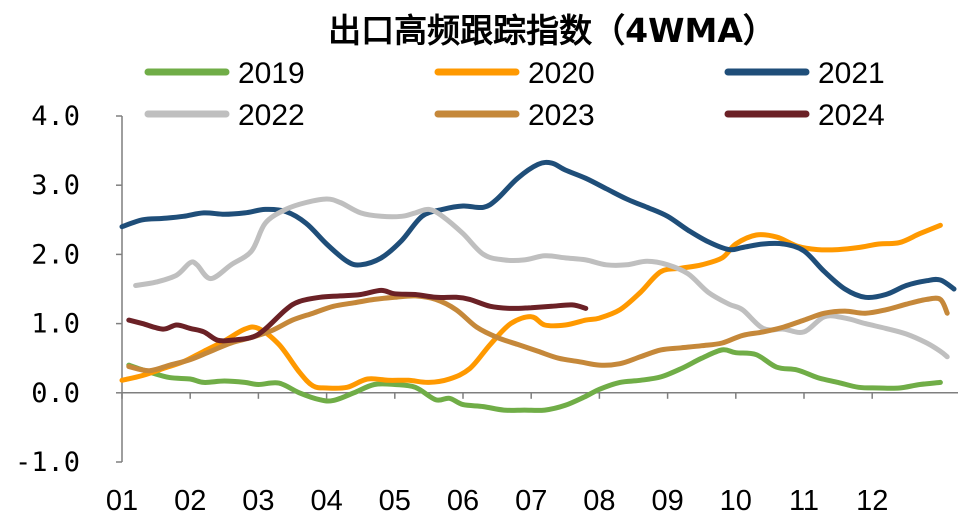  I want to click on series-line-2024, so click(357, 315).